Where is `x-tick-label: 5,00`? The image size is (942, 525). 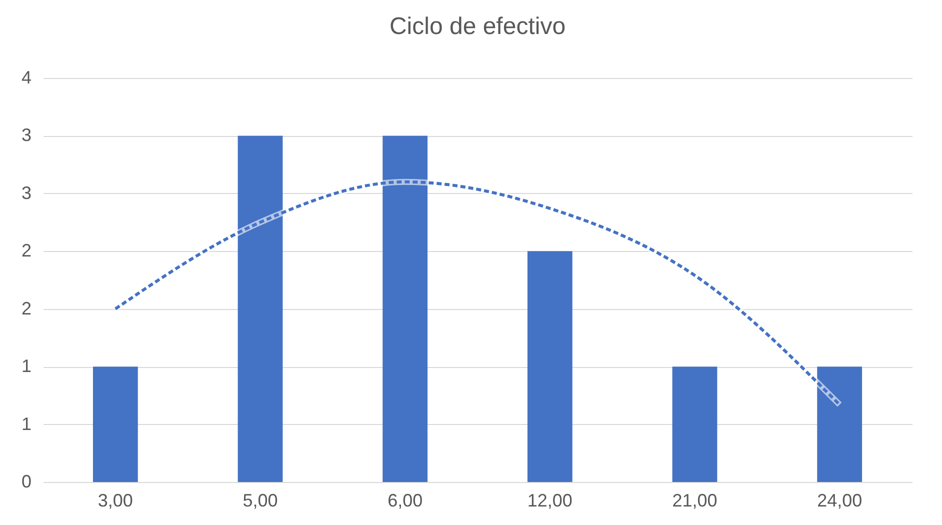 x-tick-label: 5,00 is located at coordinates (260, 500).